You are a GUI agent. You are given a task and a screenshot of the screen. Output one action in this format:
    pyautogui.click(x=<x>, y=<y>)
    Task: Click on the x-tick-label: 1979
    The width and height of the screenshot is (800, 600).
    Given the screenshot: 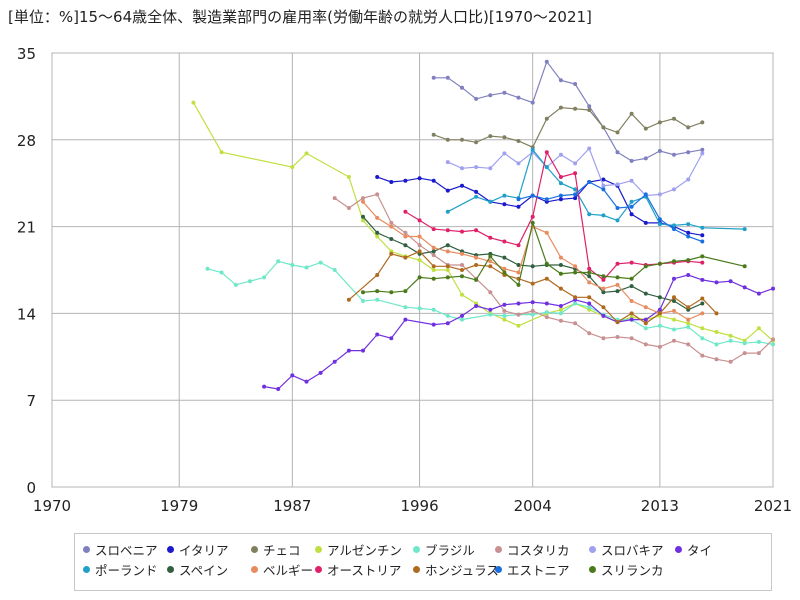 What is the action you would take?
    pyautogui.click(x=179, y=506)
    